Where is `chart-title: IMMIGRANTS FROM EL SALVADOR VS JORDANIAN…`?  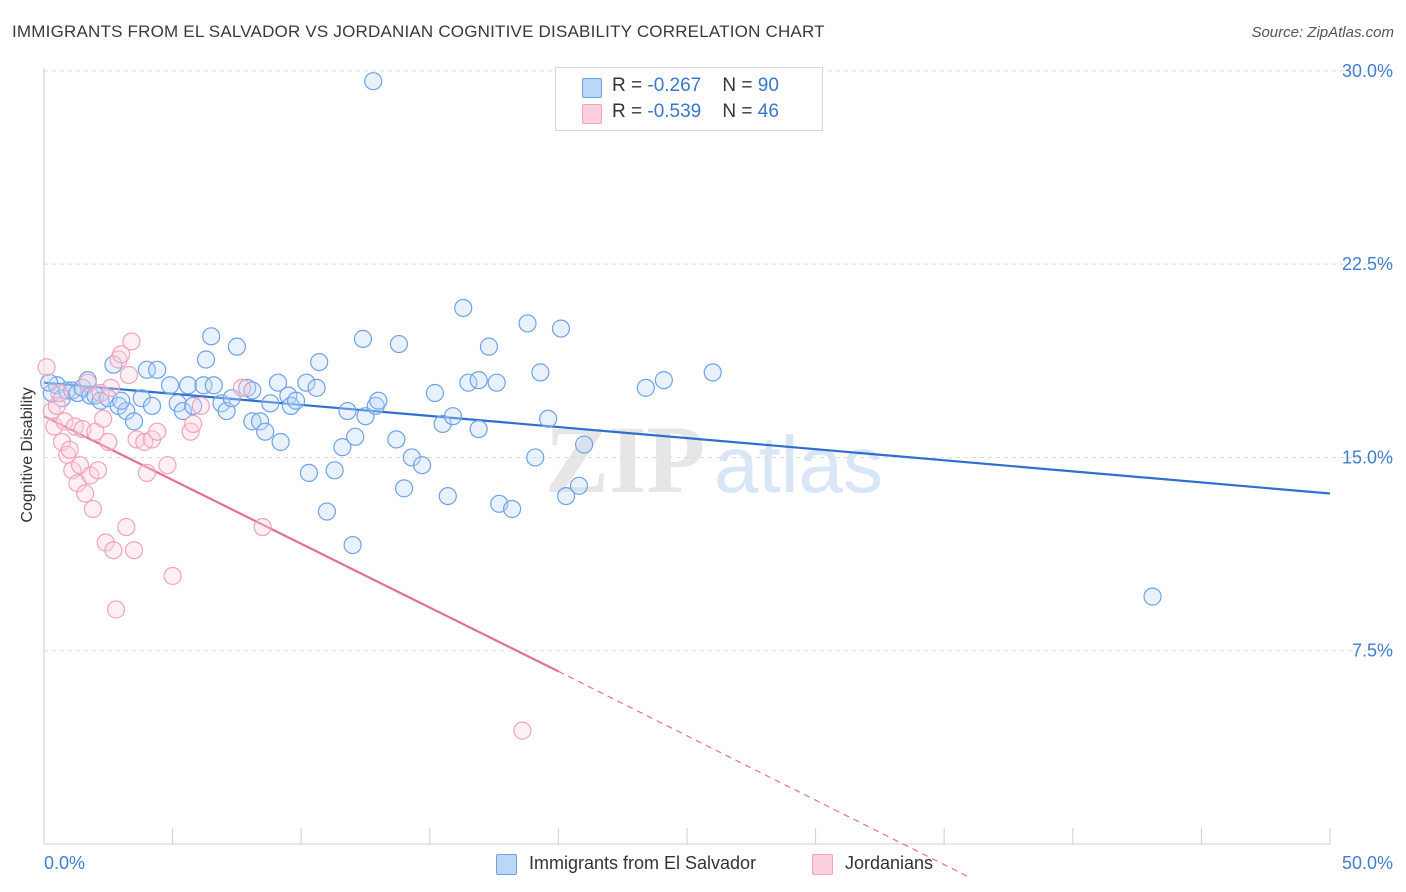 chart-title: IMMIGRANTS FROM EL SALVADOR VS JORDANIAN… is located at coordinates (418, 31).